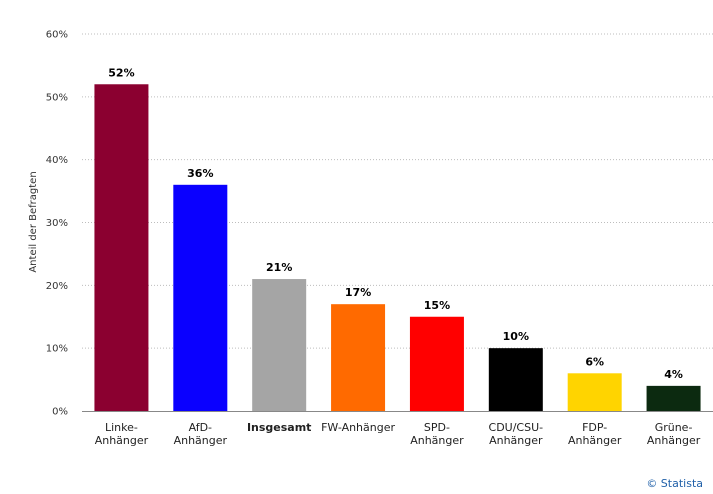 This screenshot has height=494, width=713. I want to click on y-axis-ticks: 0% 10% 20% 30% 40% 50% 60%, so click(57, 224).